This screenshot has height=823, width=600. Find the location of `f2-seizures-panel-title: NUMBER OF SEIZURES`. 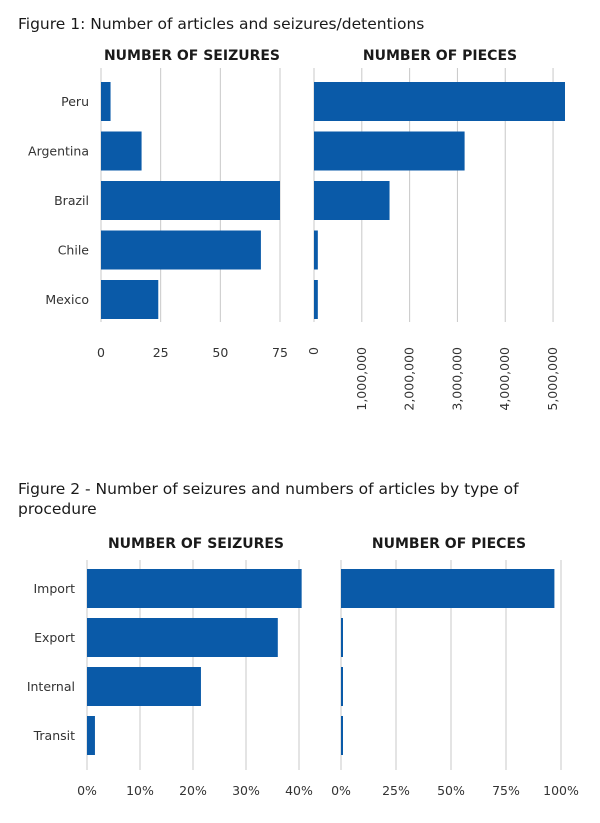

f2-seizures-panel-title: NUMBER OF SEIZURES is located at coordinates (196, 544).